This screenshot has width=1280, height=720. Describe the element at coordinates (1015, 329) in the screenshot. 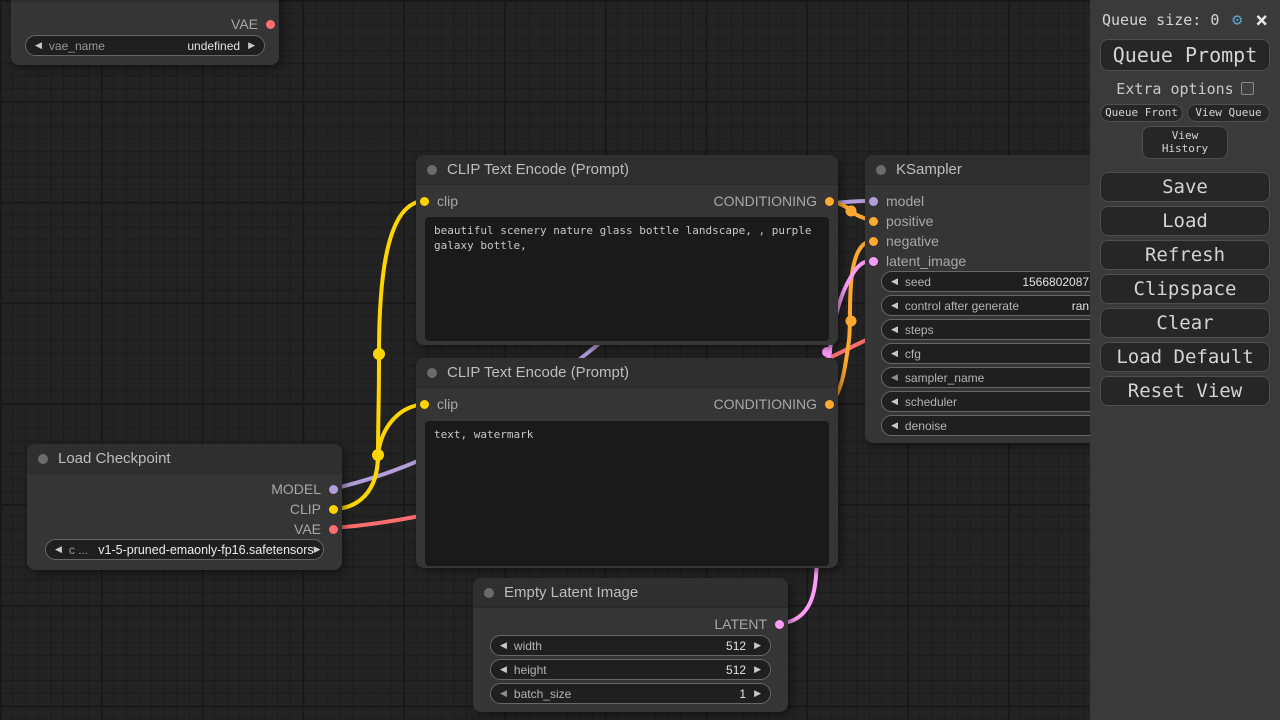

I see `steps-widget: ◀ steps ▶` at that location.